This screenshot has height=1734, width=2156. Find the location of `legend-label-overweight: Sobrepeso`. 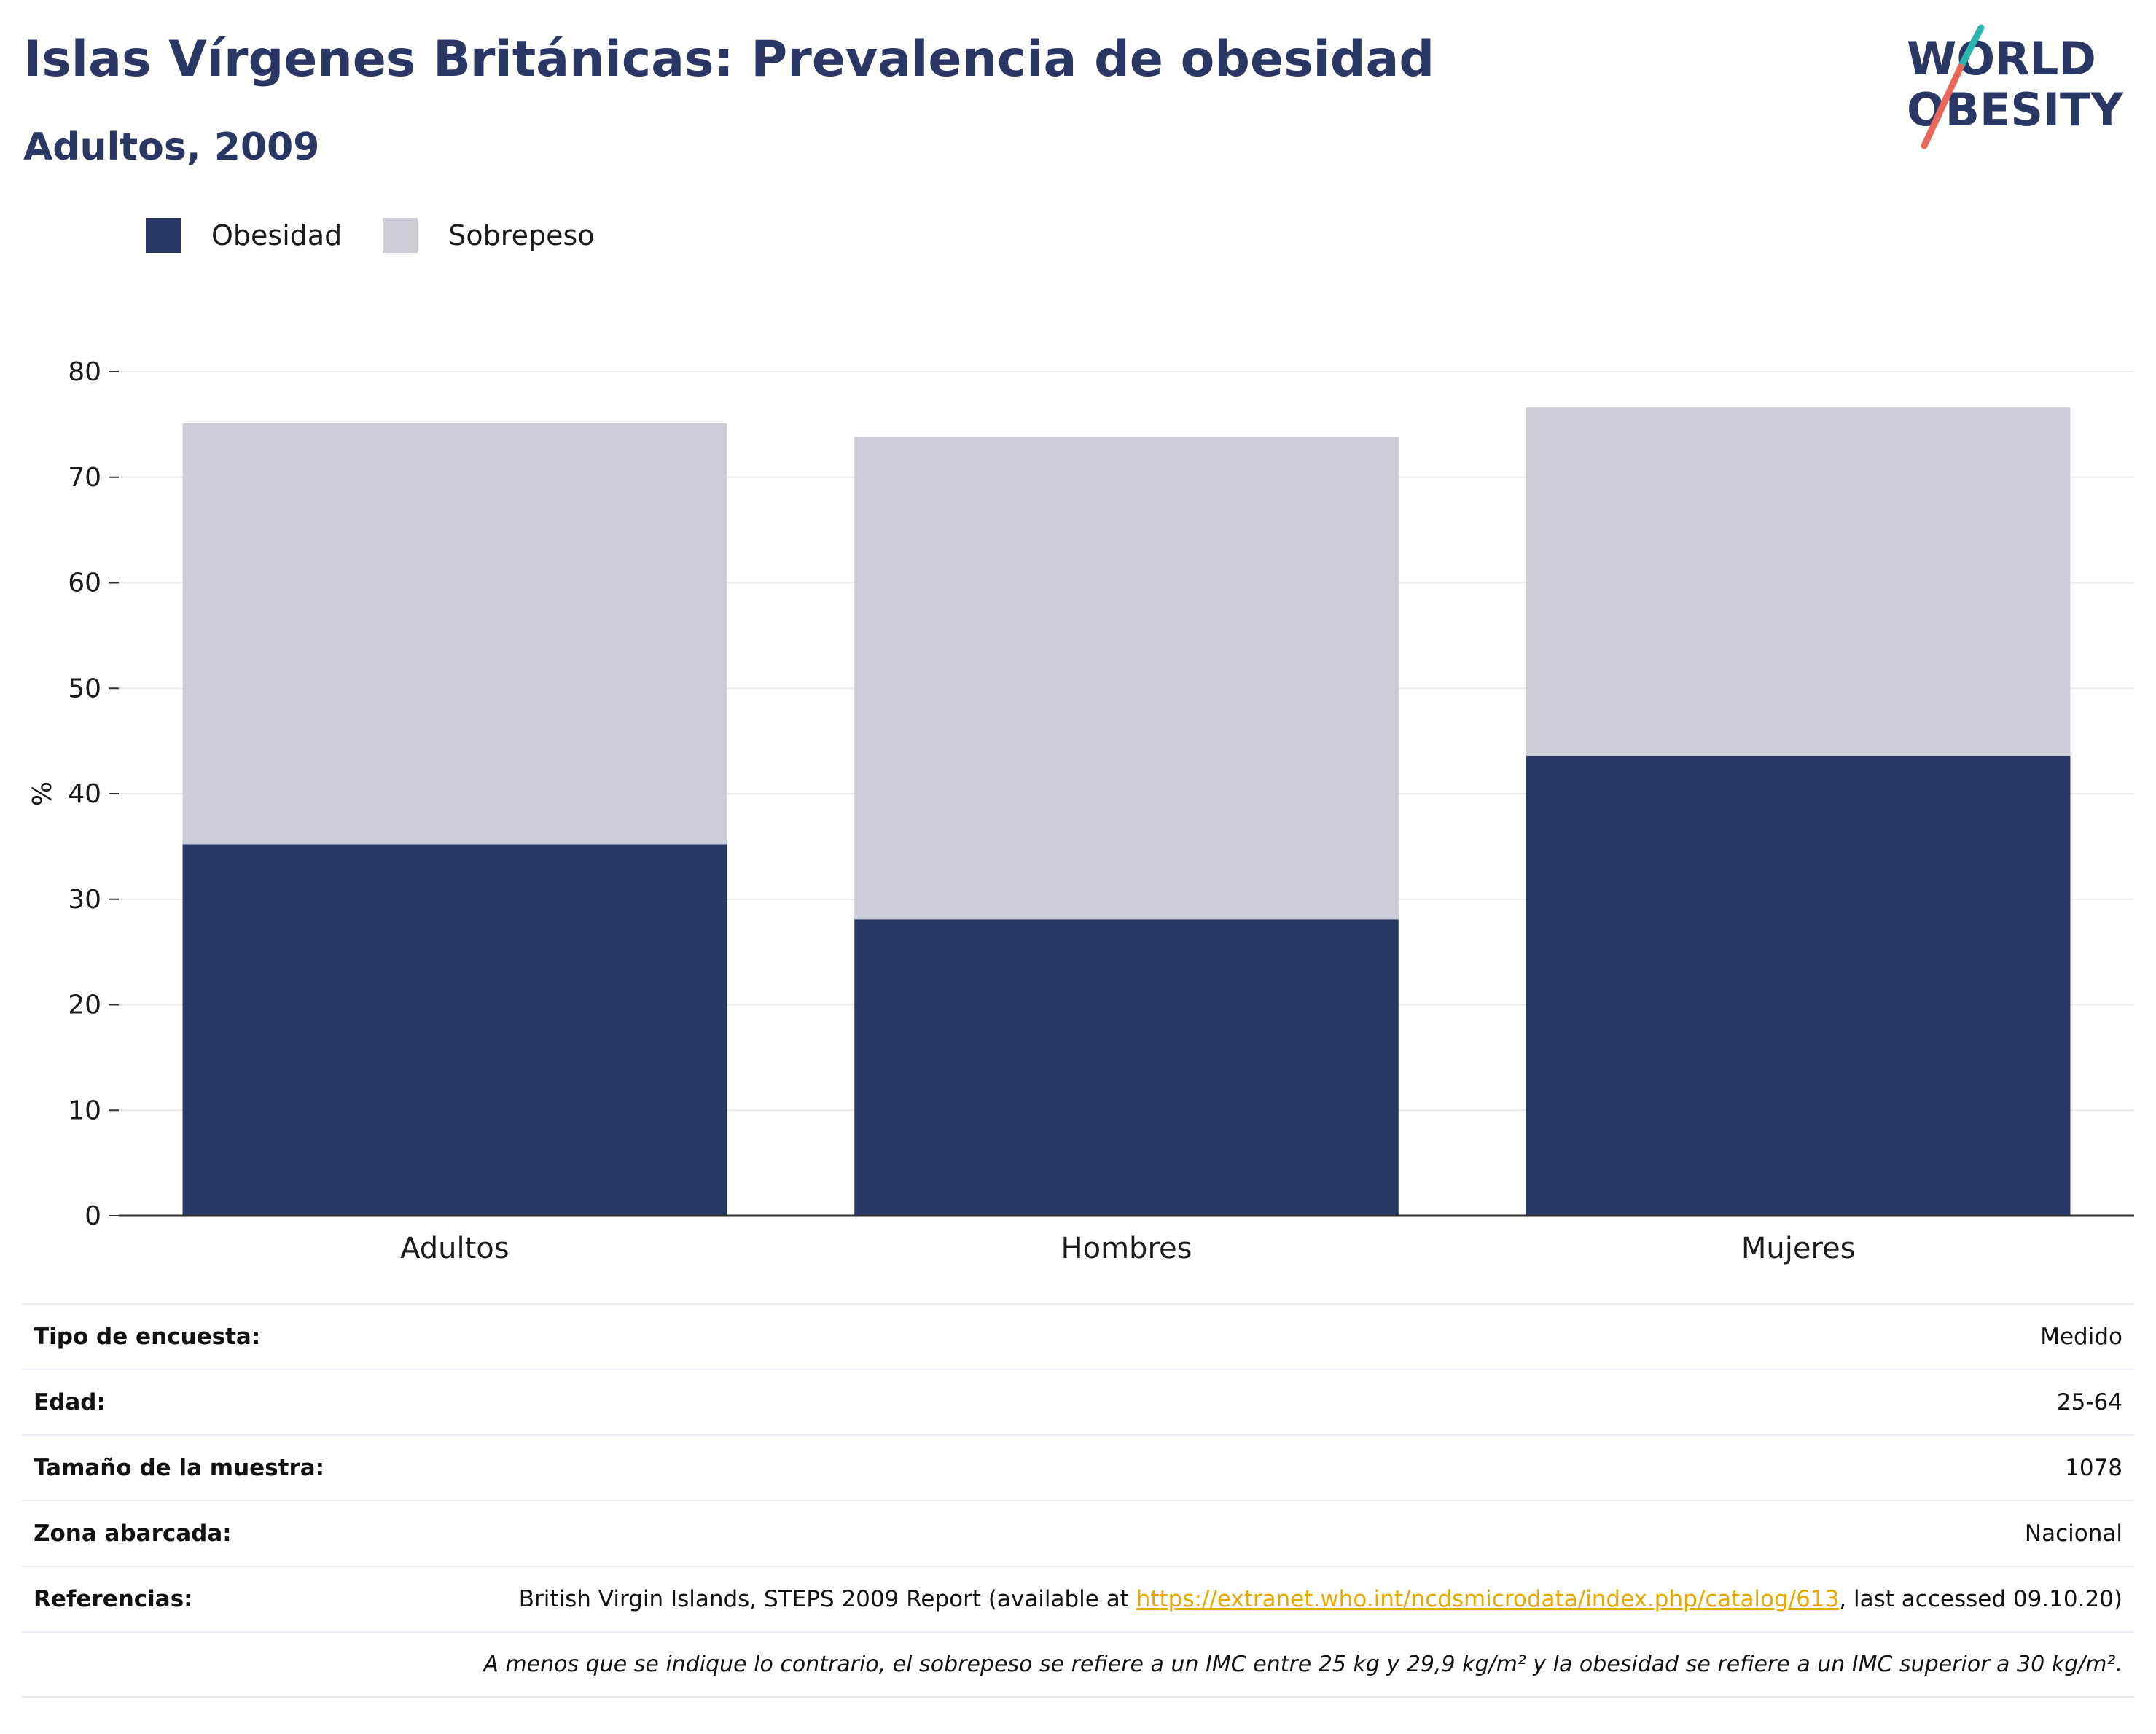

legend-label-overweight: Sobrepeso is located at coordinates (522, 235).